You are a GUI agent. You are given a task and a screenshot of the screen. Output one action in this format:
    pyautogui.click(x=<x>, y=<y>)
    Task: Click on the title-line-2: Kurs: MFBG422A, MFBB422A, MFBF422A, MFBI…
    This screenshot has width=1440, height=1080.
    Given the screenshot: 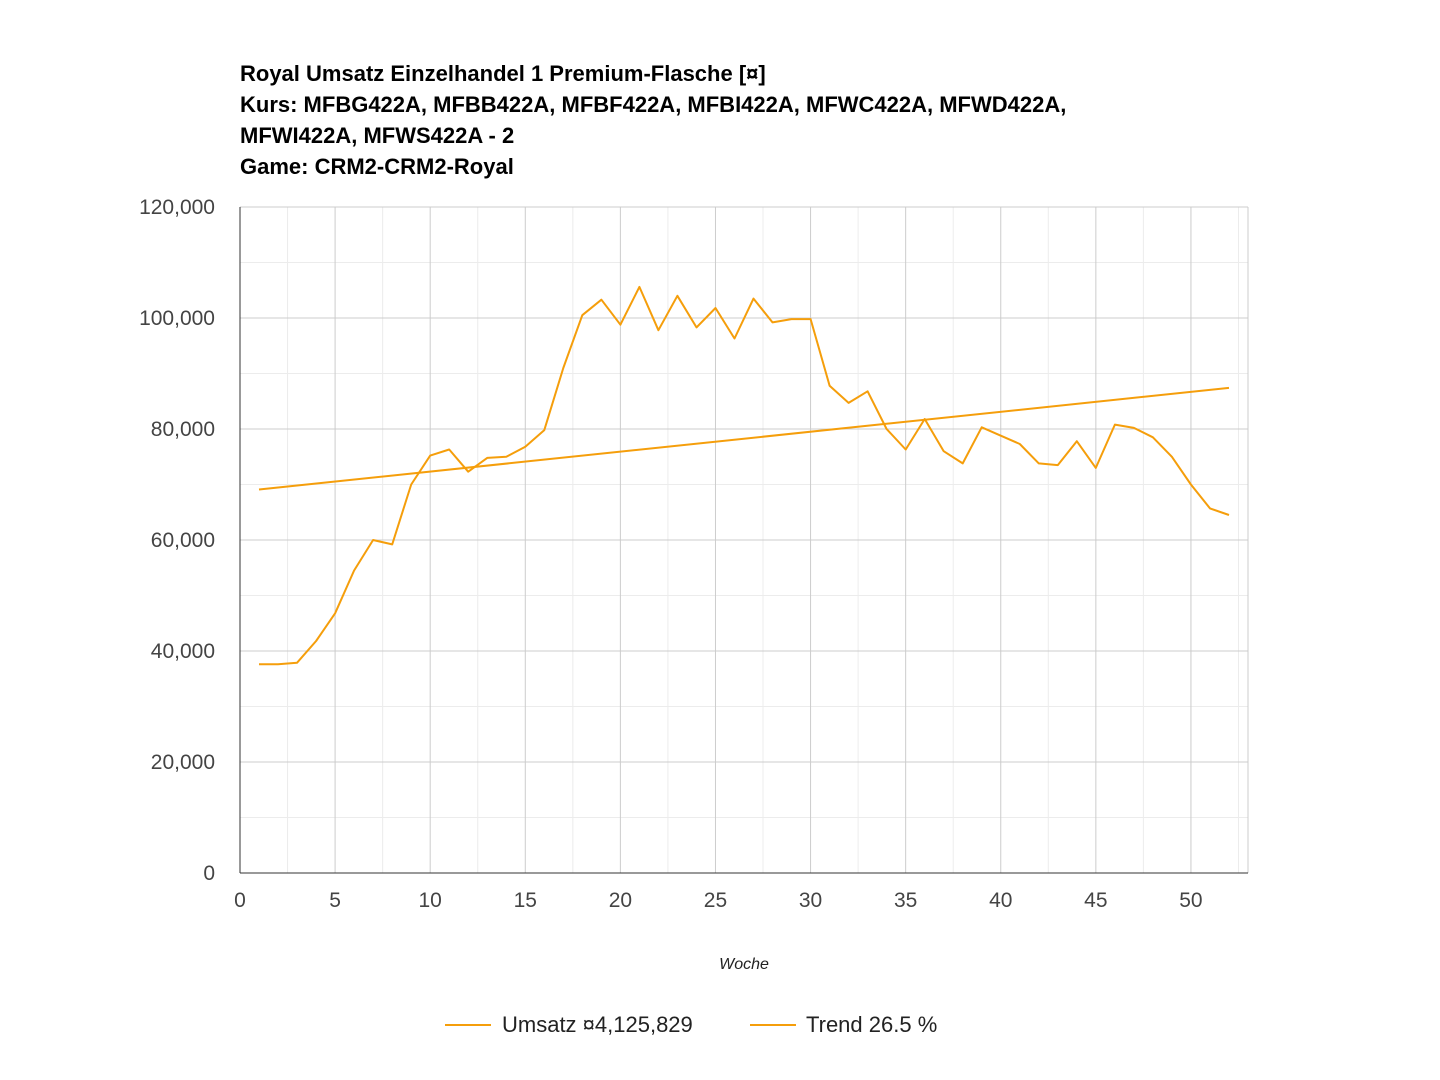 What is the action you would take?
    pyautogui.click(x=653, y=104)
    